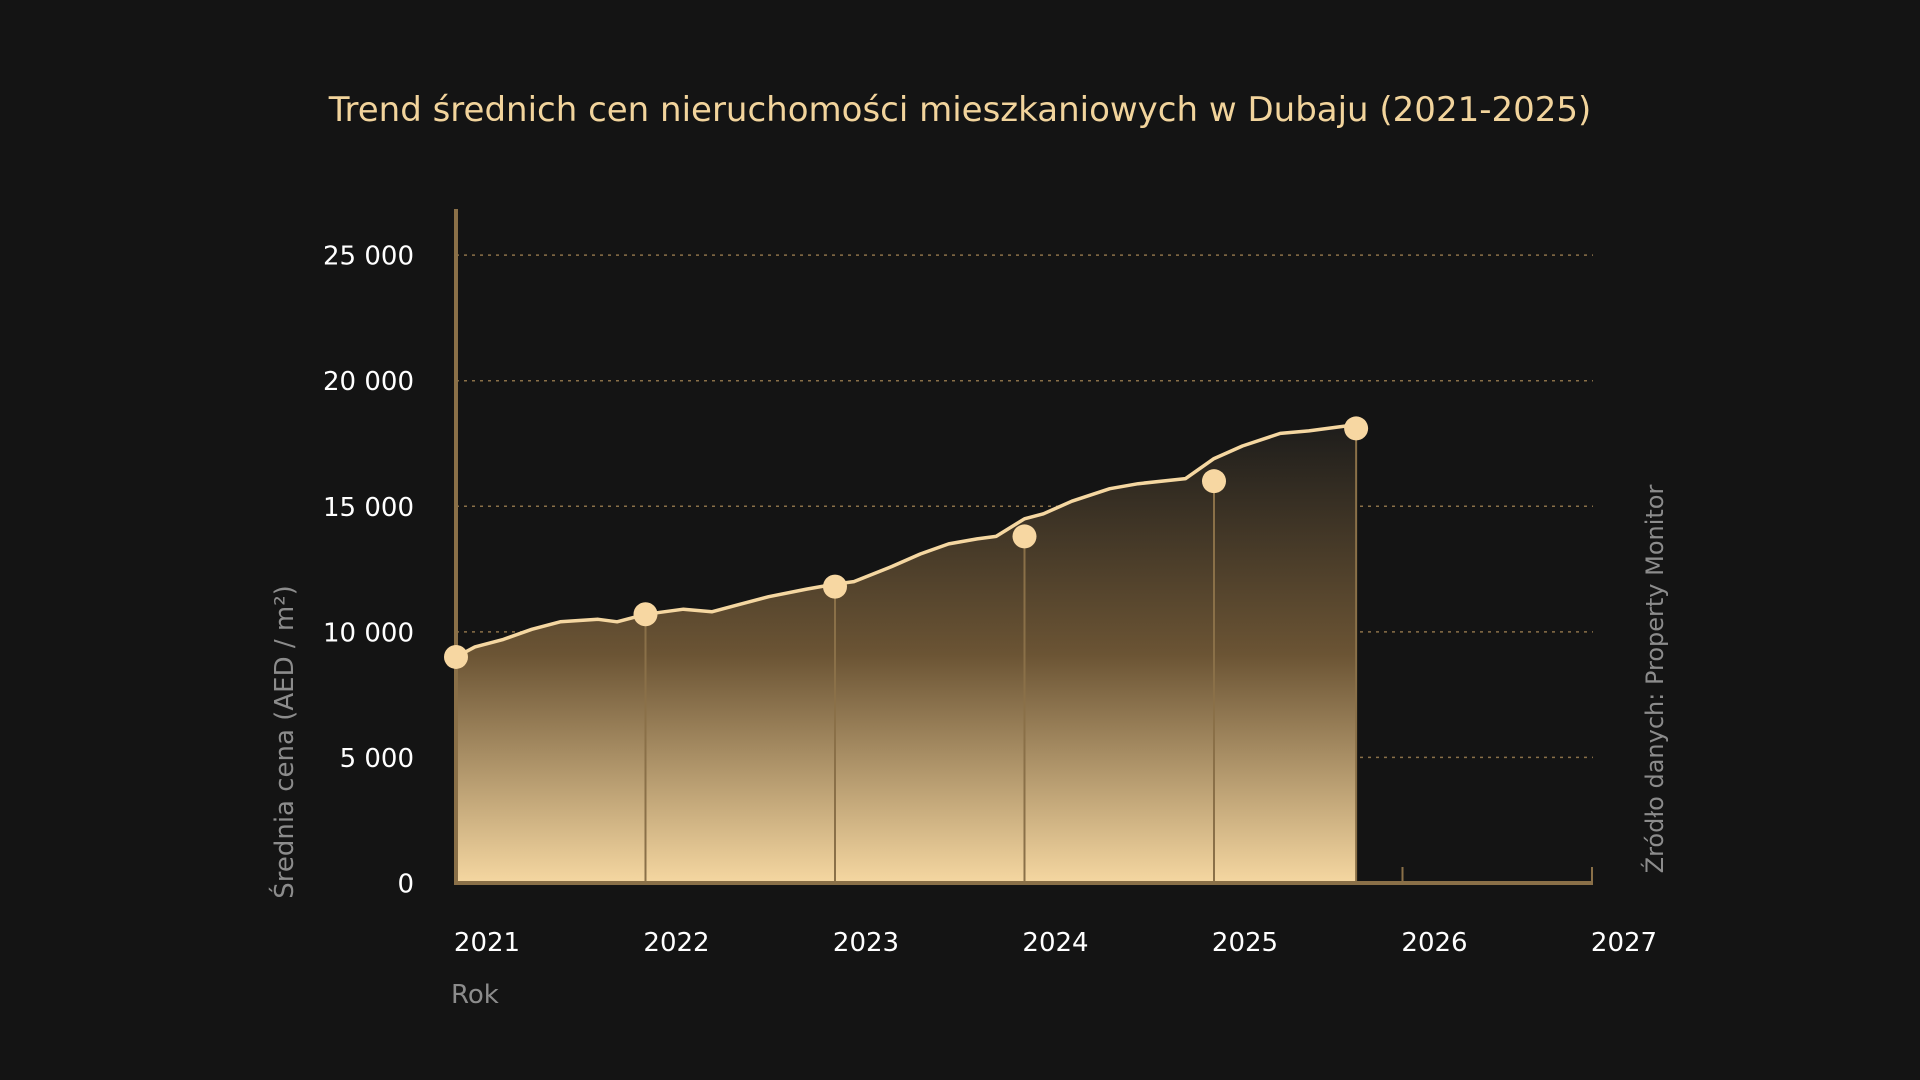 The image size is (1920, 1080). Describe the element at coordinates (368, 571) in the screenshot. I see `y-tick-labels: 0 5 000 10 000 15 000 20 000 25 000` at that location.